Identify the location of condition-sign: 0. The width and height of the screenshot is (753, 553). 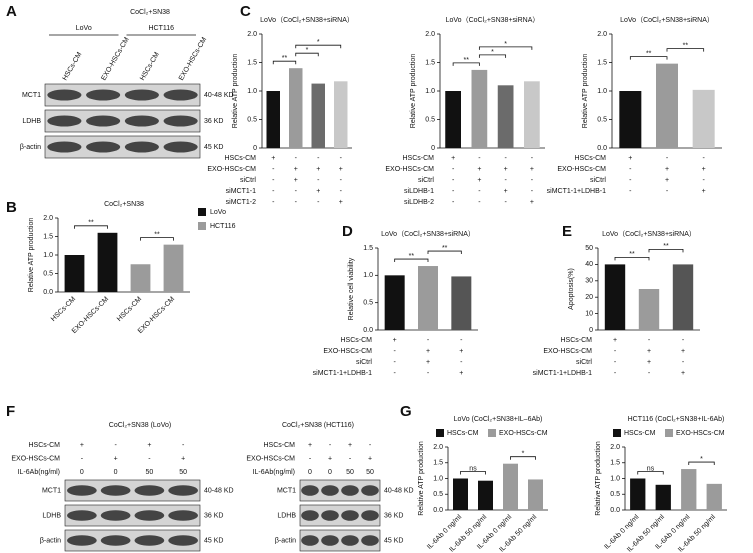
(82, 472).